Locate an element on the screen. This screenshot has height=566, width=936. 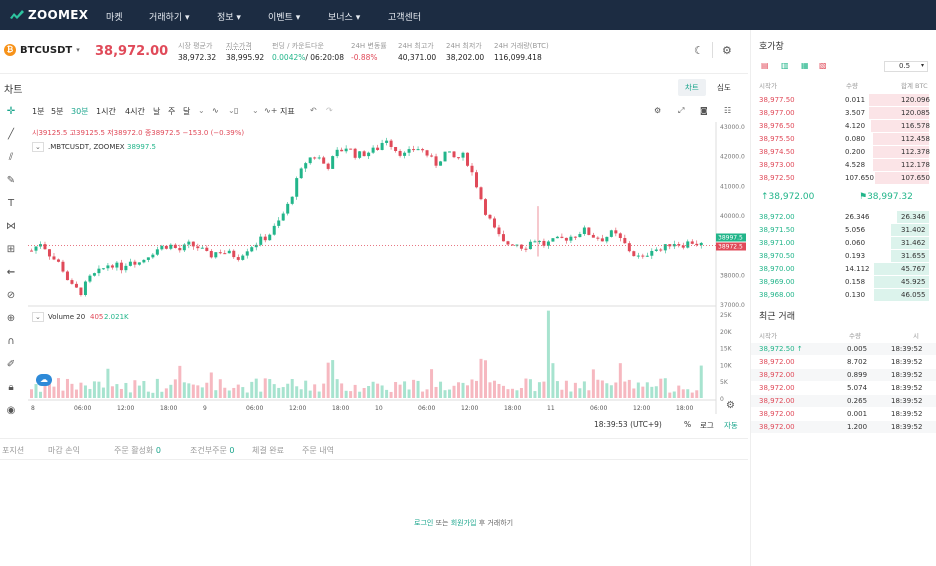
interval-1h: 1시간 is located at coordinates (106, 111).